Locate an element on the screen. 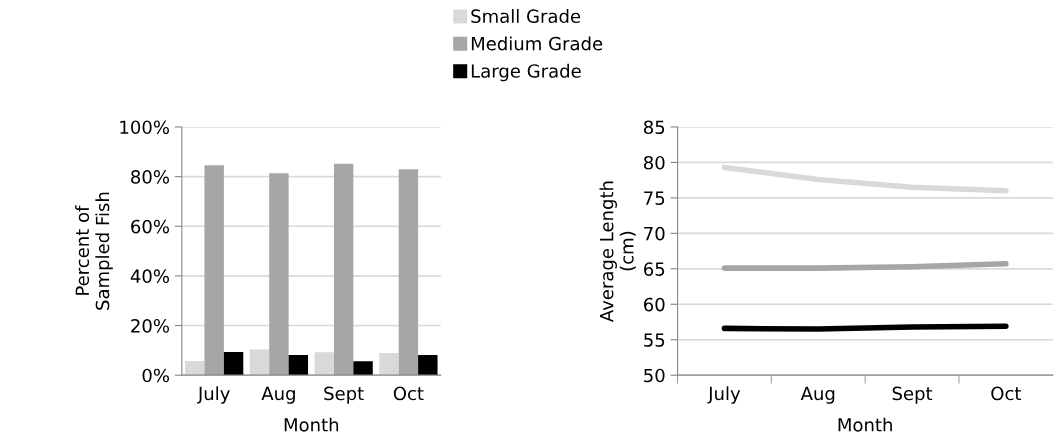  y-tick-label: 0% is located at coordinates (155, 375).